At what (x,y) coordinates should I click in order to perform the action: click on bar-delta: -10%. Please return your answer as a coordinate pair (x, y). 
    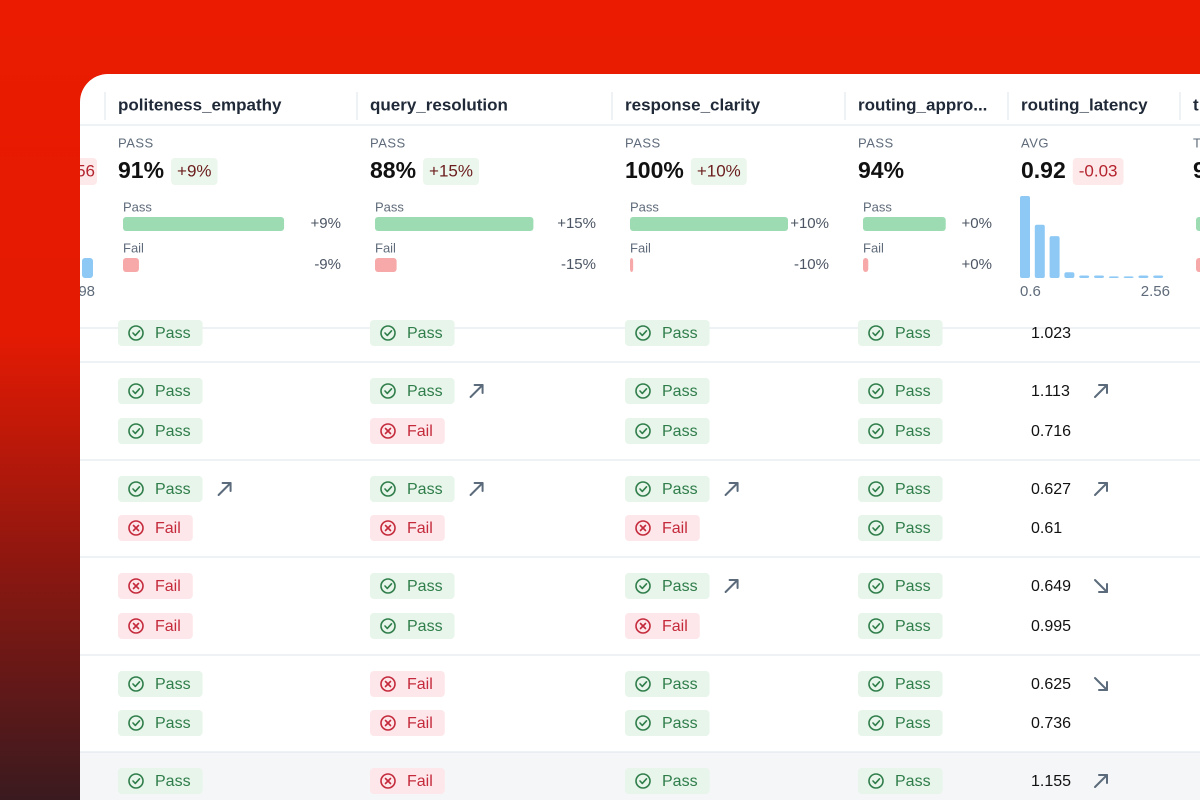
    Looking at the image, I should click on (811, 264).